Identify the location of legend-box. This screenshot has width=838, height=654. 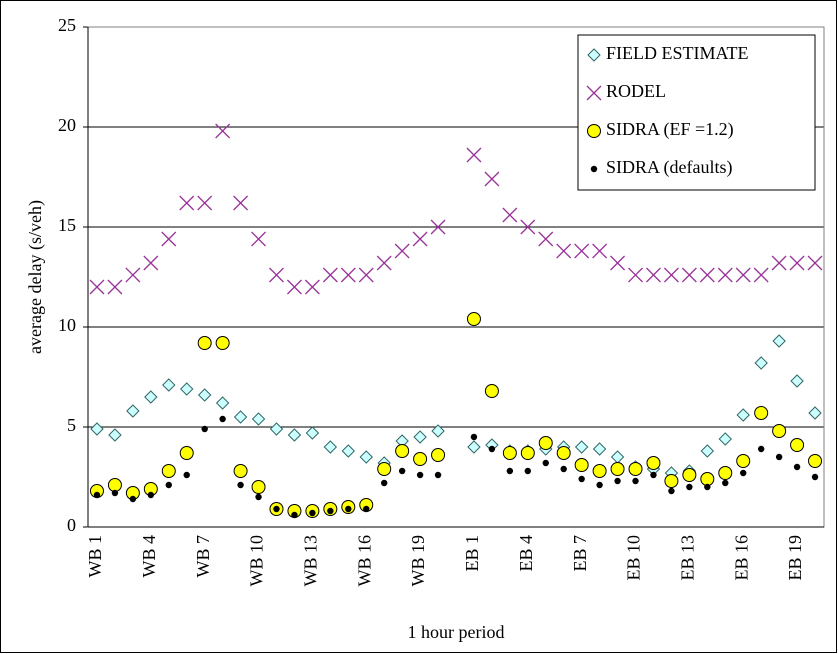
(696, 112).